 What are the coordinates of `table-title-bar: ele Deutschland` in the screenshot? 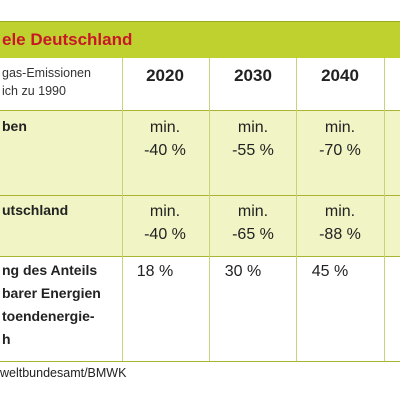 It's located at (200, 40).